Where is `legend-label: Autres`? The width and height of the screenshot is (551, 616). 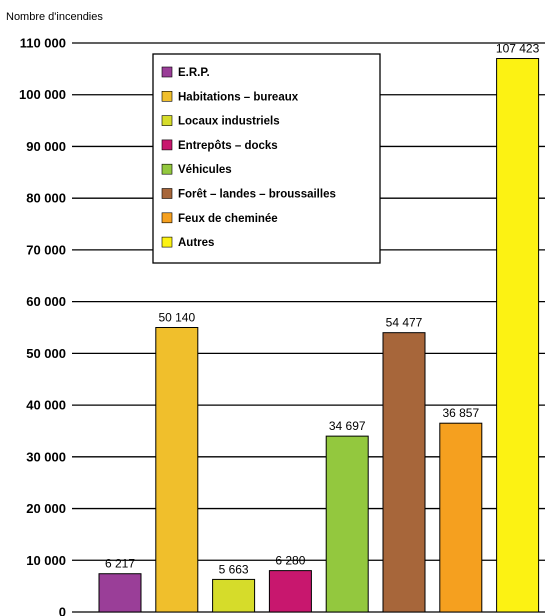
legend-label: Autres is located at coordinates (196, 243).